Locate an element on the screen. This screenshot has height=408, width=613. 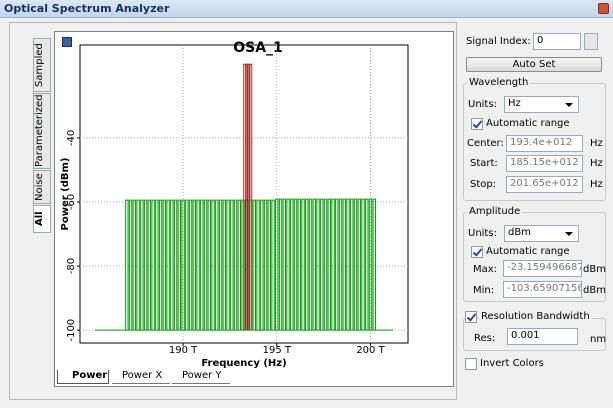
signal-index-input: 0 is located at coordinates (557, 41).